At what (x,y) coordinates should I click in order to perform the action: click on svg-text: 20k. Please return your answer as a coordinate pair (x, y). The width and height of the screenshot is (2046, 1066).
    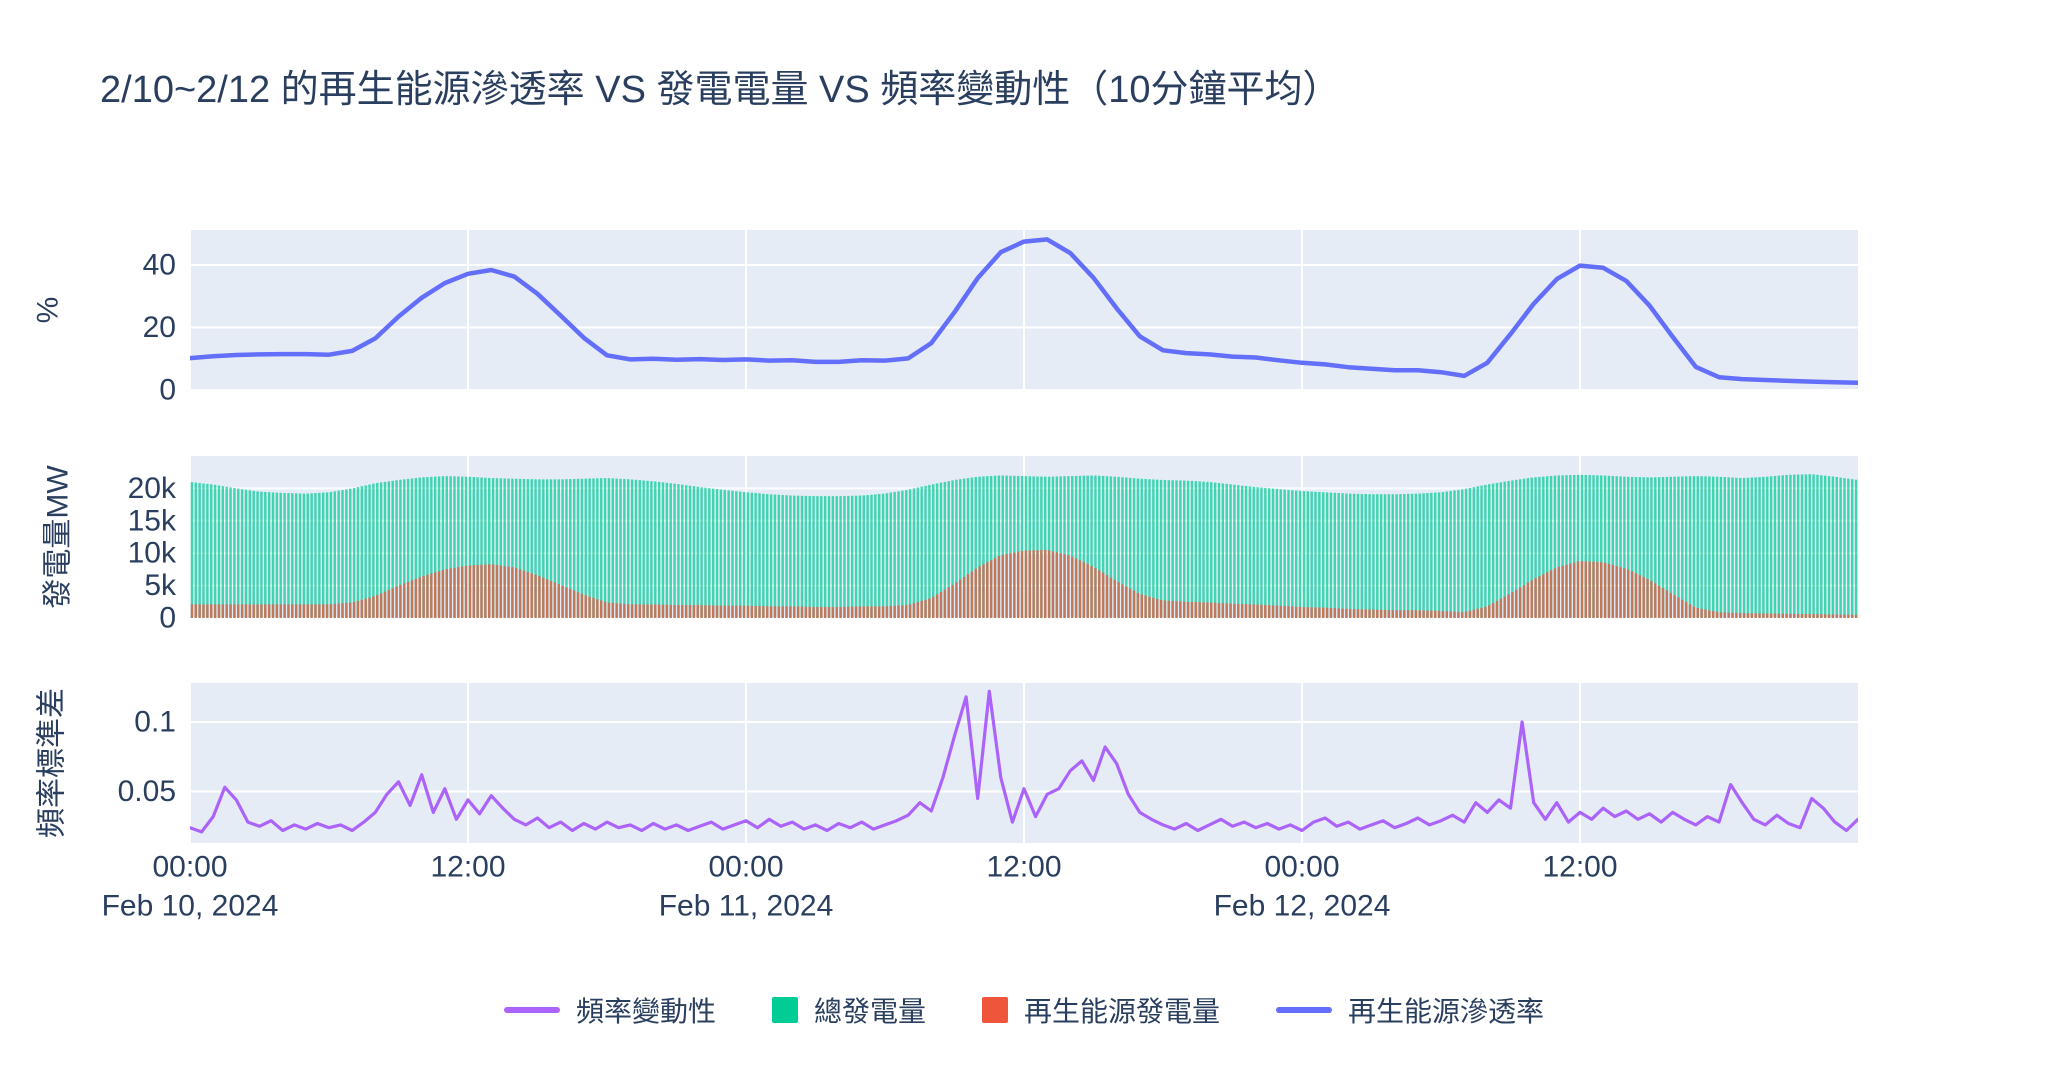
    Looking at the image, I should click on (152, 488).